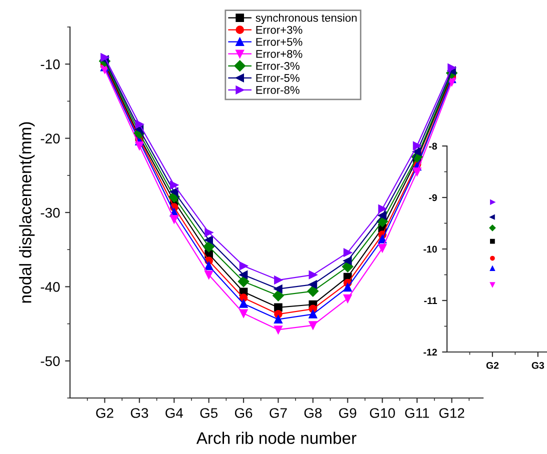  Describe the element at coordinates (430, 352) in the screenshot. I see `y-tick-label: -12` at that location.